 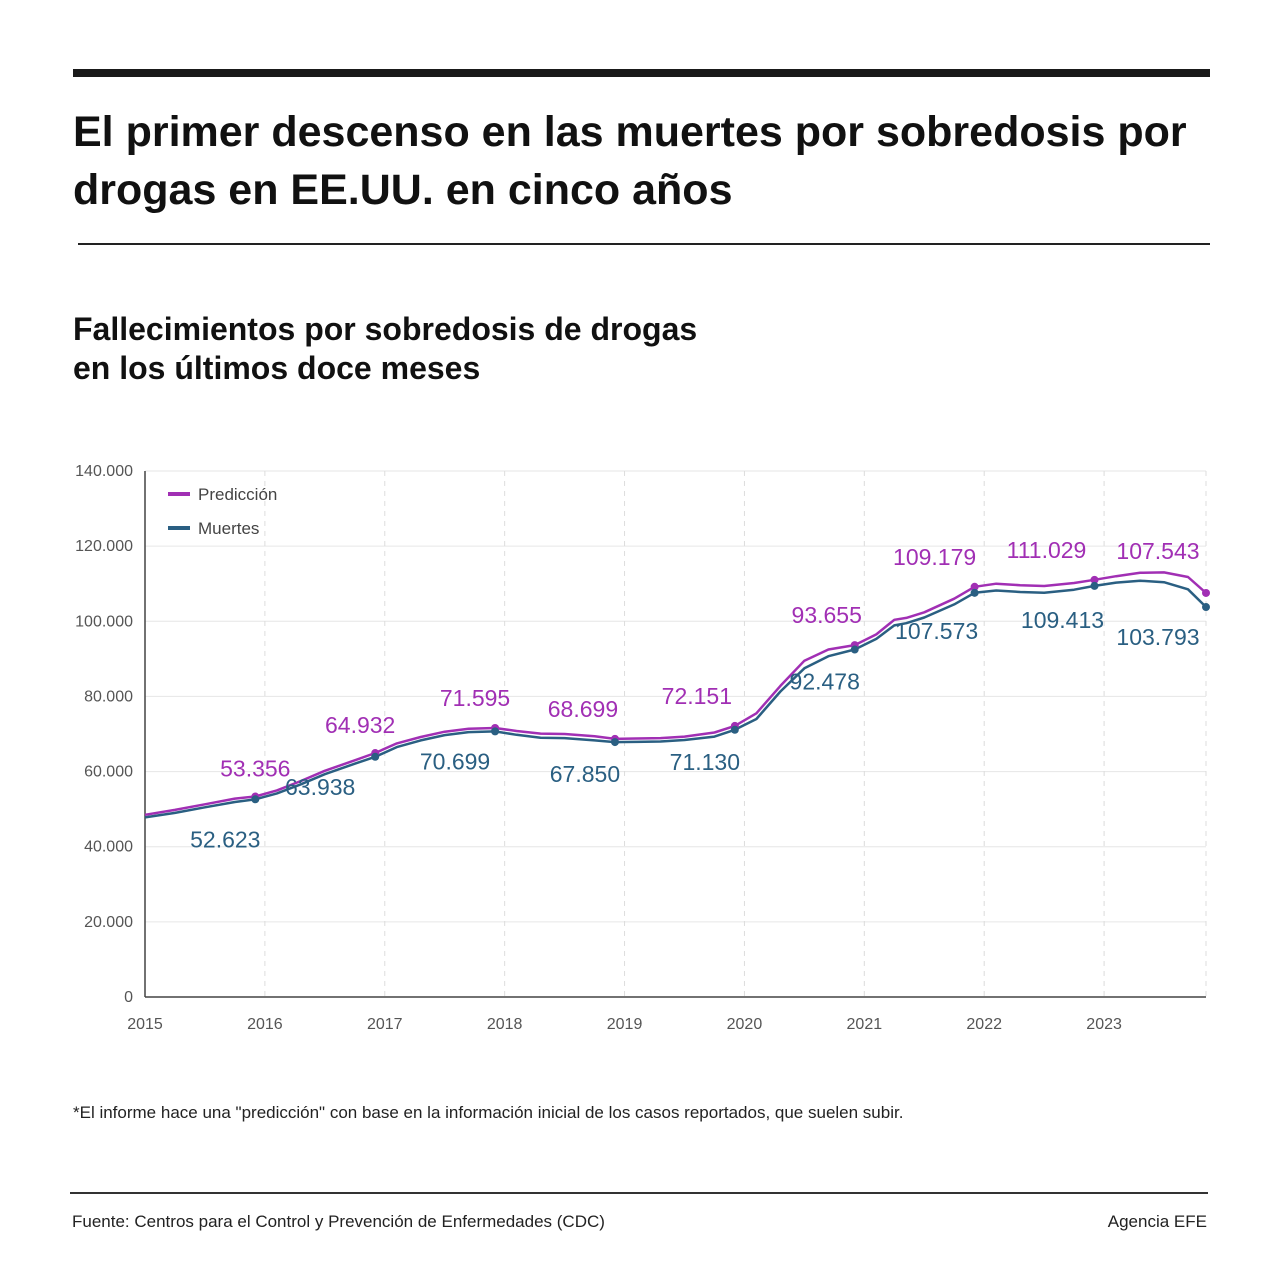 I want to click on legend-label-prediccion: Predicción, so click(x=237, y=494).